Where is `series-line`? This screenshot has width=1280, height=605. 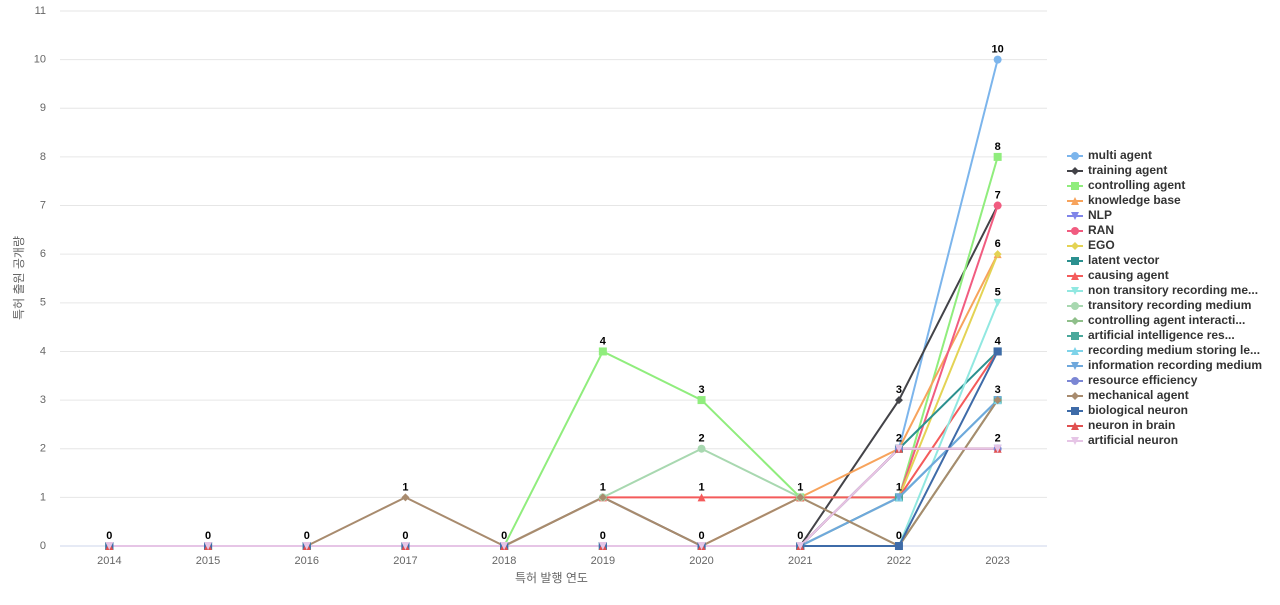 series-line is located at coordinates (553, 497).